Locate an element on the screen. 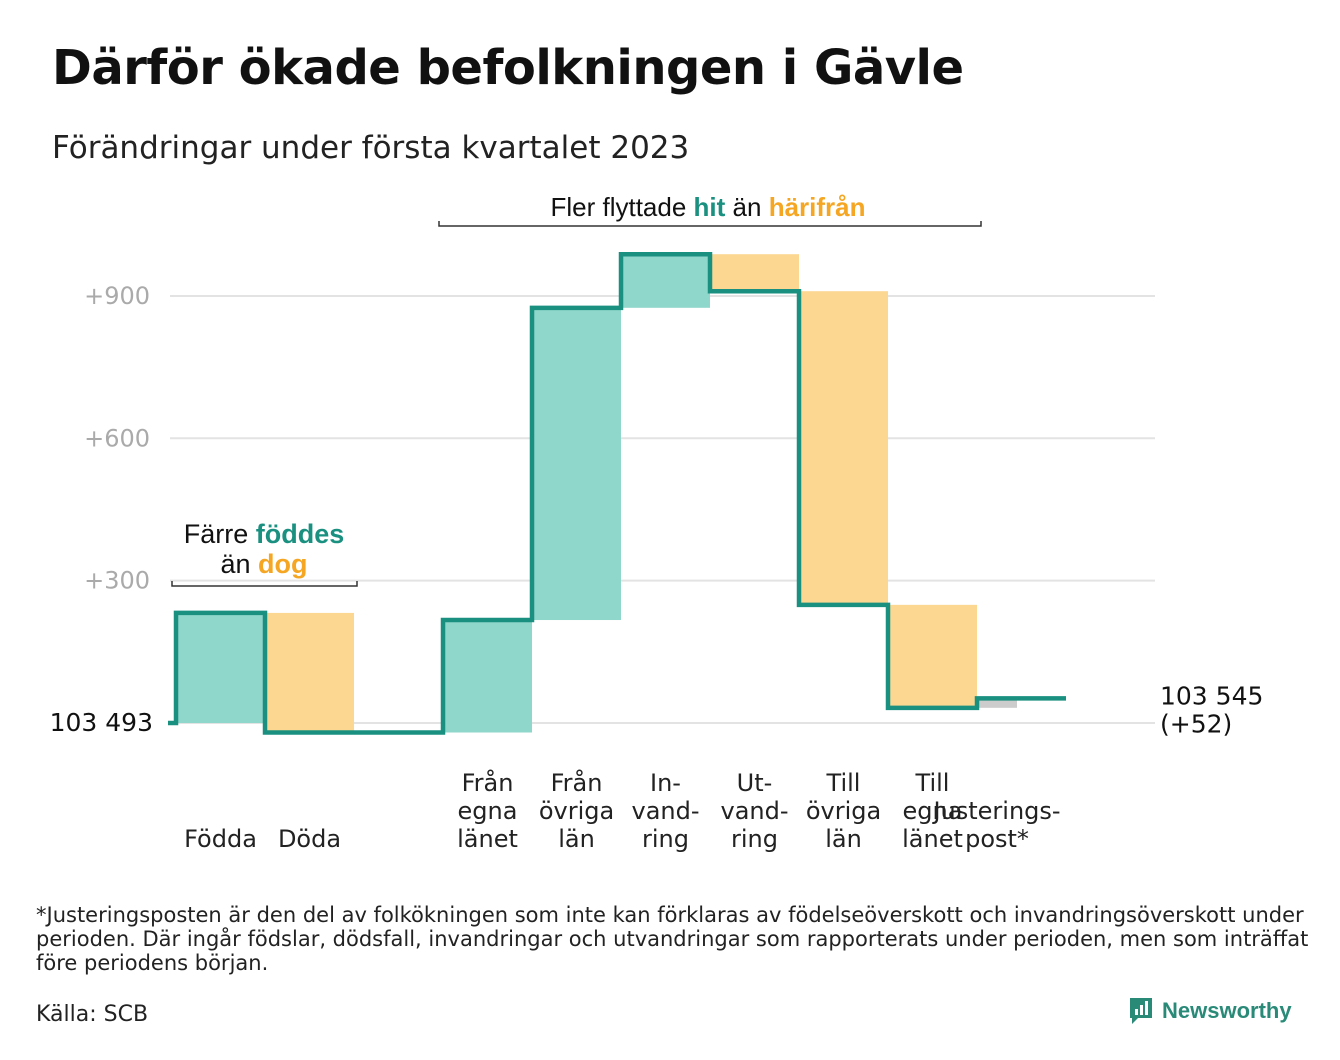  annotation-births-deaths-line1: Färre föddes is located at coordinates (264, 534).